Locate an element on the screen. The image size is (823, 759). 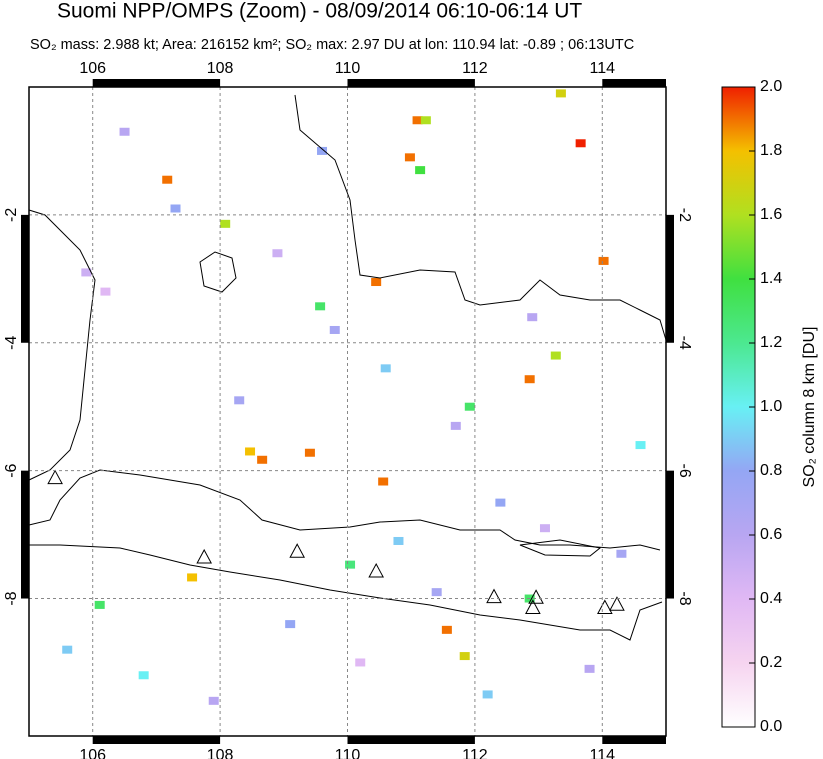
coastline-sumatra is located at coordinates (62, 345).